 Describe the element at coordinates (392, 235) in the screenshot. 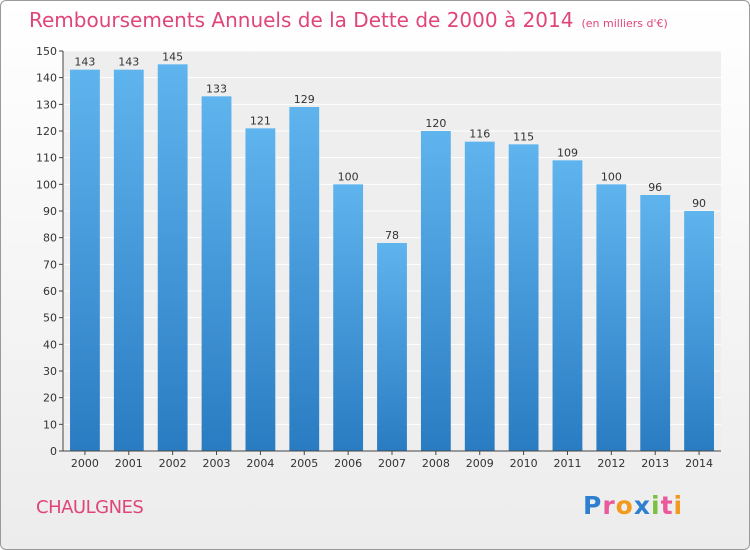

I see `value-label-2007: 78` at that location.